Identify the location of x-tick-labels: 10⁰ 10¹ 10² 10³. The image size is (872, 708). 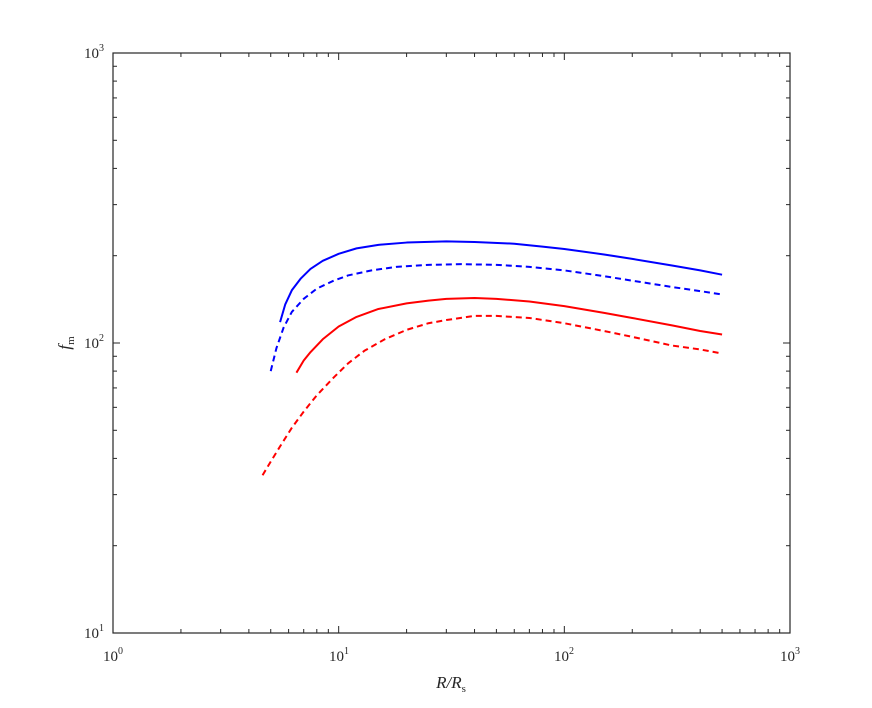
(451, 655).